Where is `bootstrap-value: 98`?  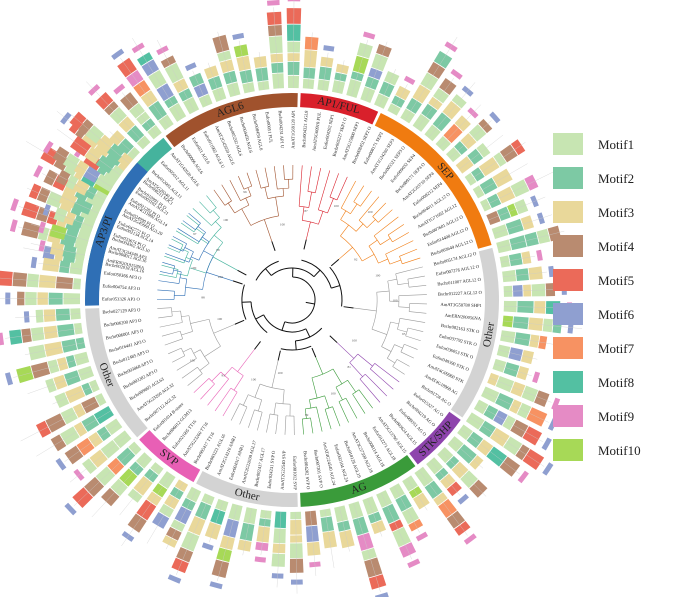
bootstrap-value: 98 is located at coordinates (218, 250).